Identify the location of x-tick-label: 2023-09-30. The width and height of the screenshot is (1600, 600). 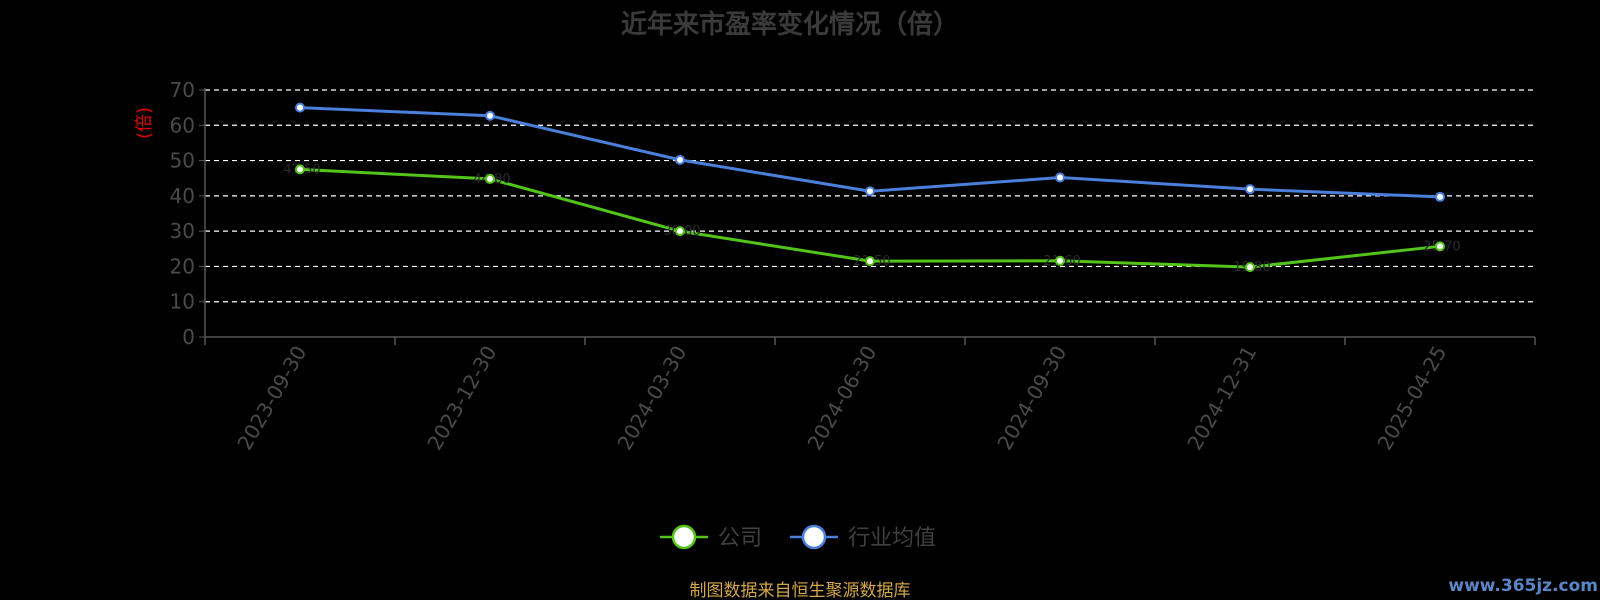
(271, 398).